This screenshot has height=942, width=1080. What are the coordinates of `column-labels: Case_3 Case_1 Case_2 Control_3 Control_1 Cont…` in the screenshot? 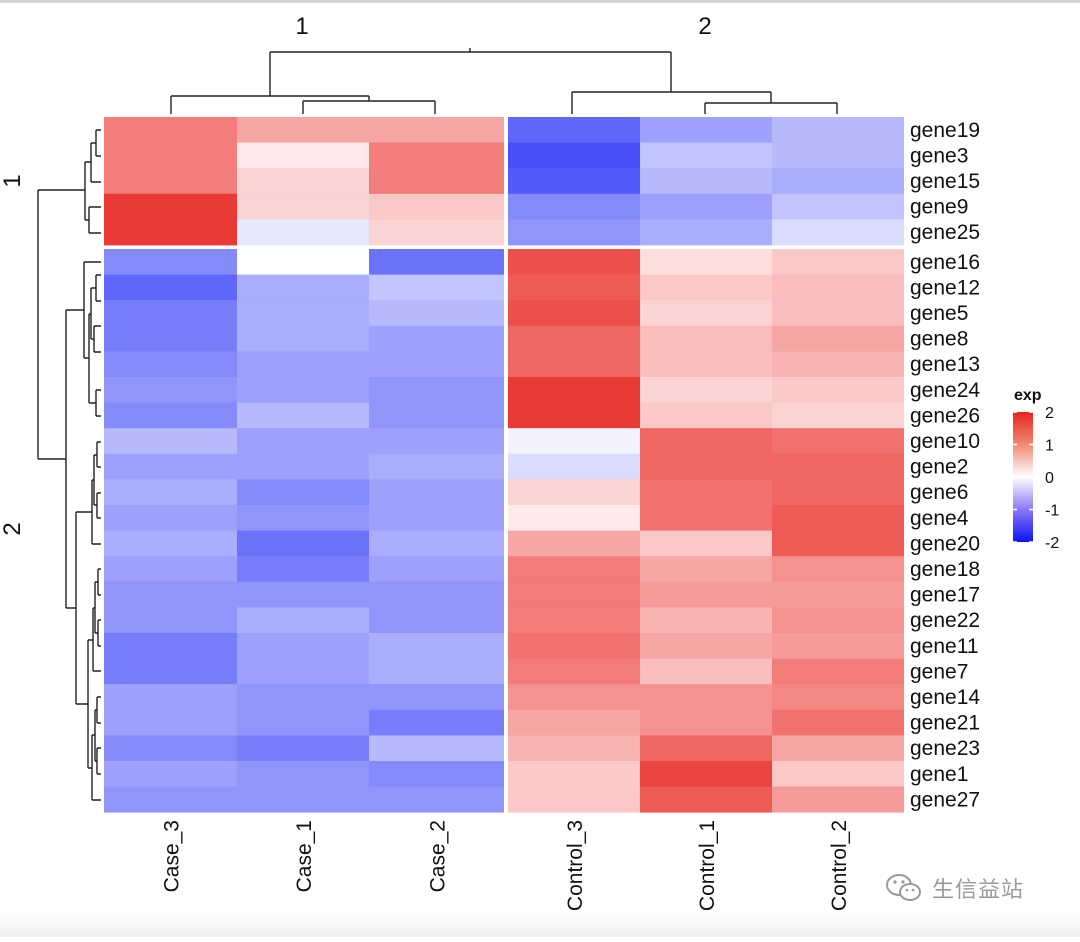 It's located at (506, 865).